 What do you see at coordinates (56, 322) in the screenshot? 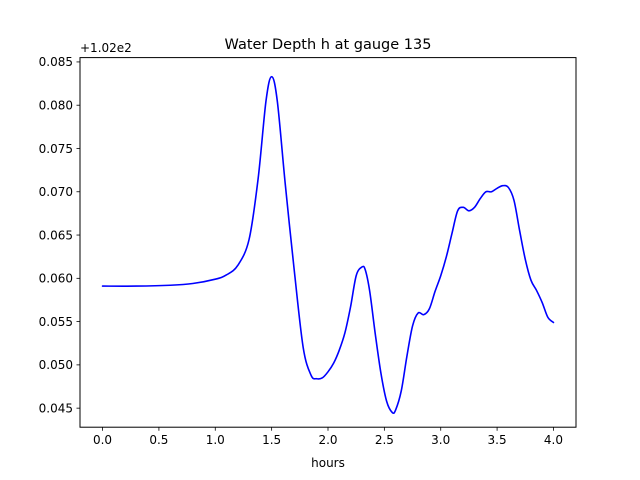
I see `y-tick-label: 0.055` at bounding box center [56, 322].